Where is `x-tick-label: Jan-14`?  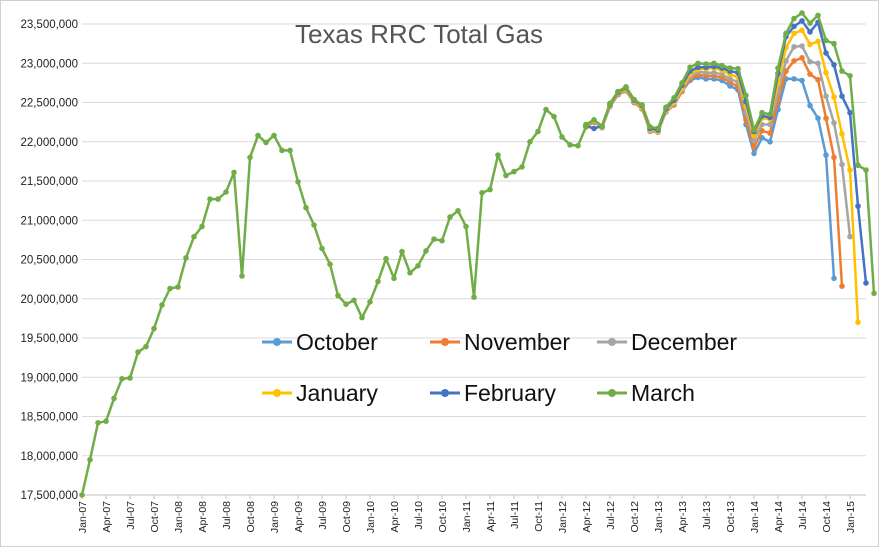 x-tick-label: Jan-14 is located at coordinates (755, 517).